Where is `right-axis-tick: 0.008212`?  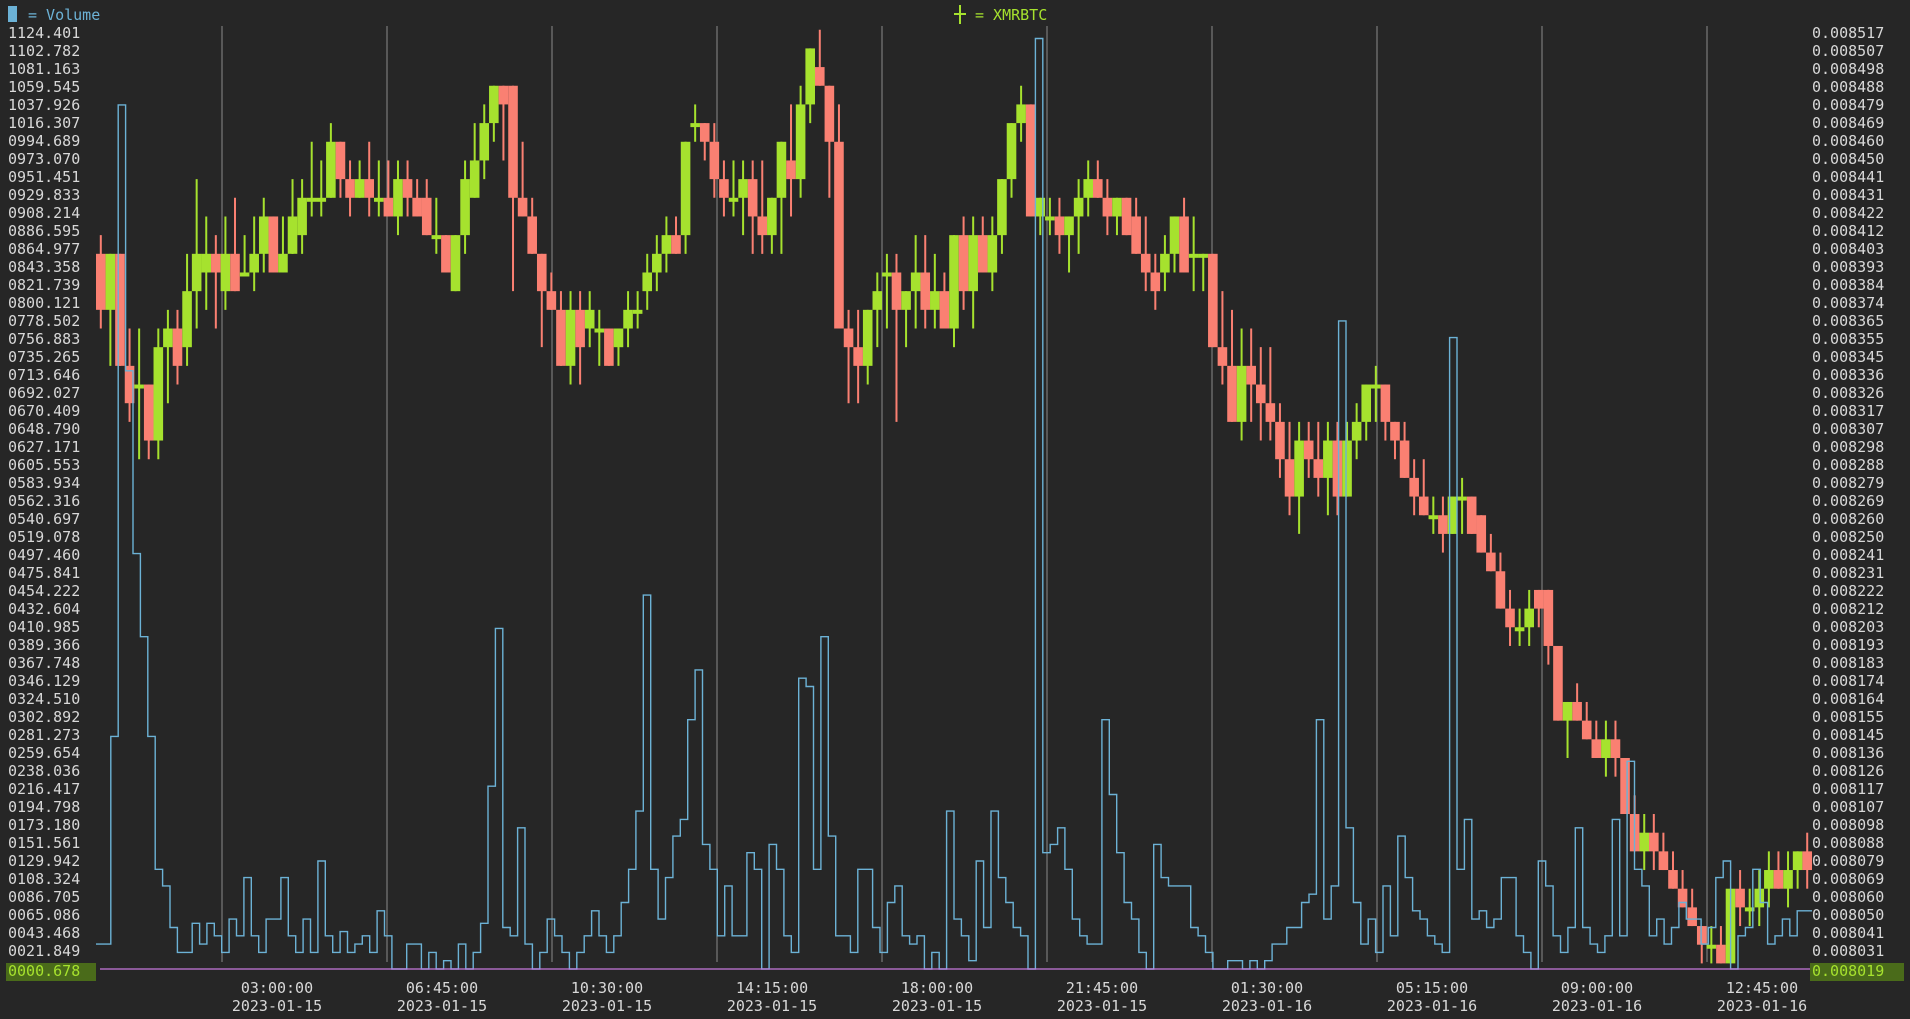
right-axis-tick: 0.008212 is located at coordinates (1848, 609).